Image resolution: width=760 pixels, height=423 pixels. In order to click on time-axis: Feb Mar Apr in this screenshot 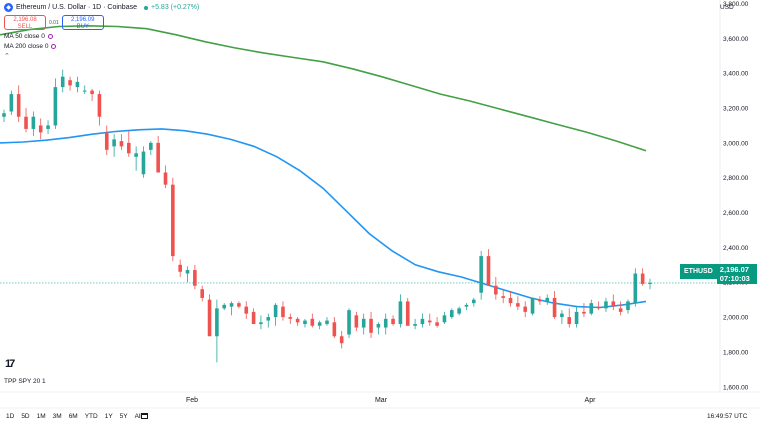, I will do `click(391, 400)`.